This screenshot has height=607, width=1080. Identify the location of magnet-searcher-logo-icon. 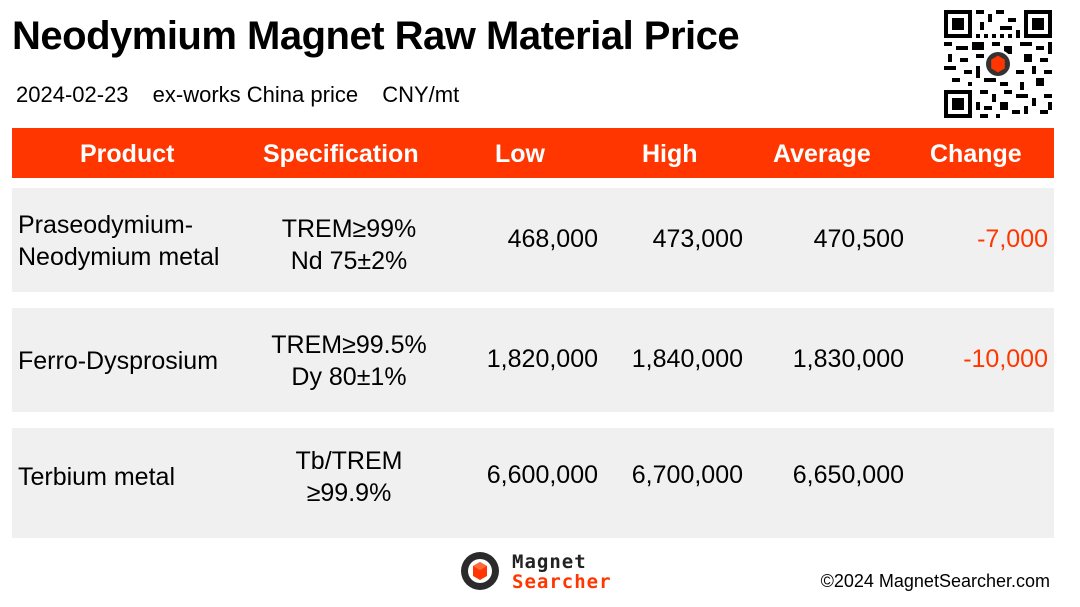
(480, 571).